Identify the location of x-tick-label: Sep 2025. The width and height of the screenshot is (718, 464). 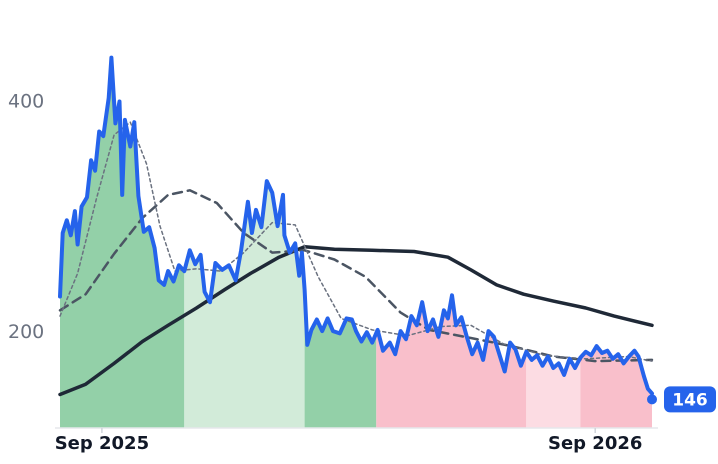
(102, 443).